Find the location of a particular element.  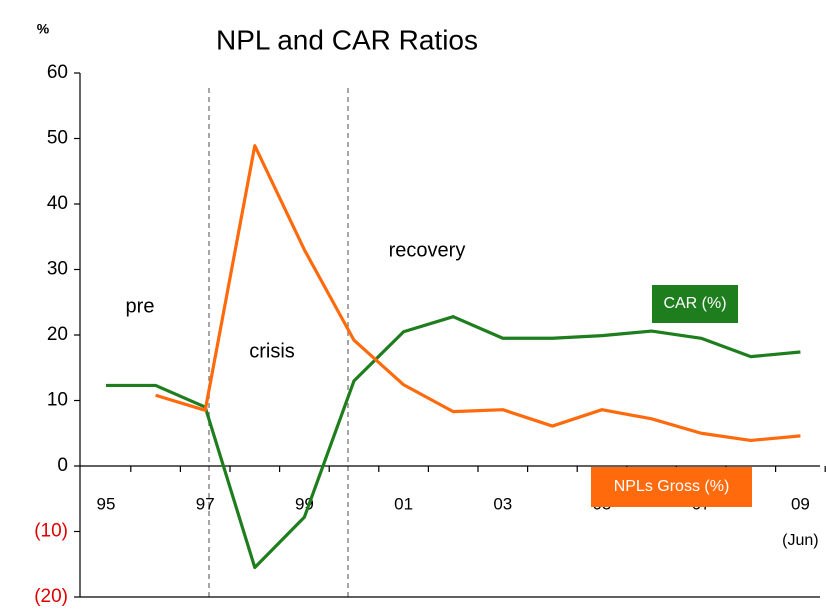

chart-title: NPL and CAR Ratios is located at coordinates (347, 39).